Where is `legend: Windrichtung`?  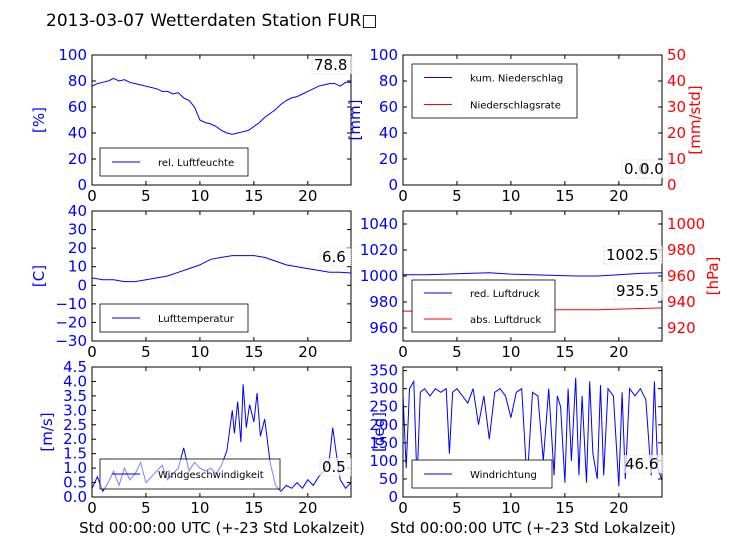
legend: Windrichtung is located at coordinates (482, 474).